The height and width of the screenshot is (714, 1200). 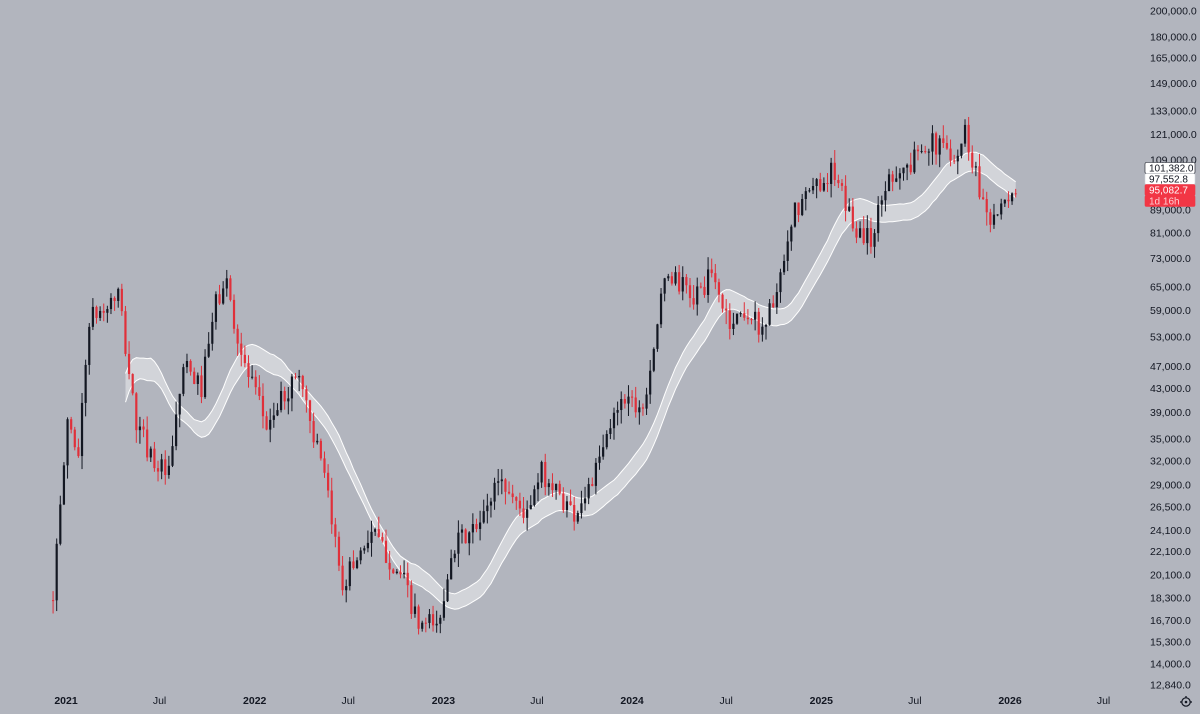 What do you see at coordinates (1170, 642) in the screenshot?
I see `y-tick-label: 15,300.0` at bounding box center [1170, 642].